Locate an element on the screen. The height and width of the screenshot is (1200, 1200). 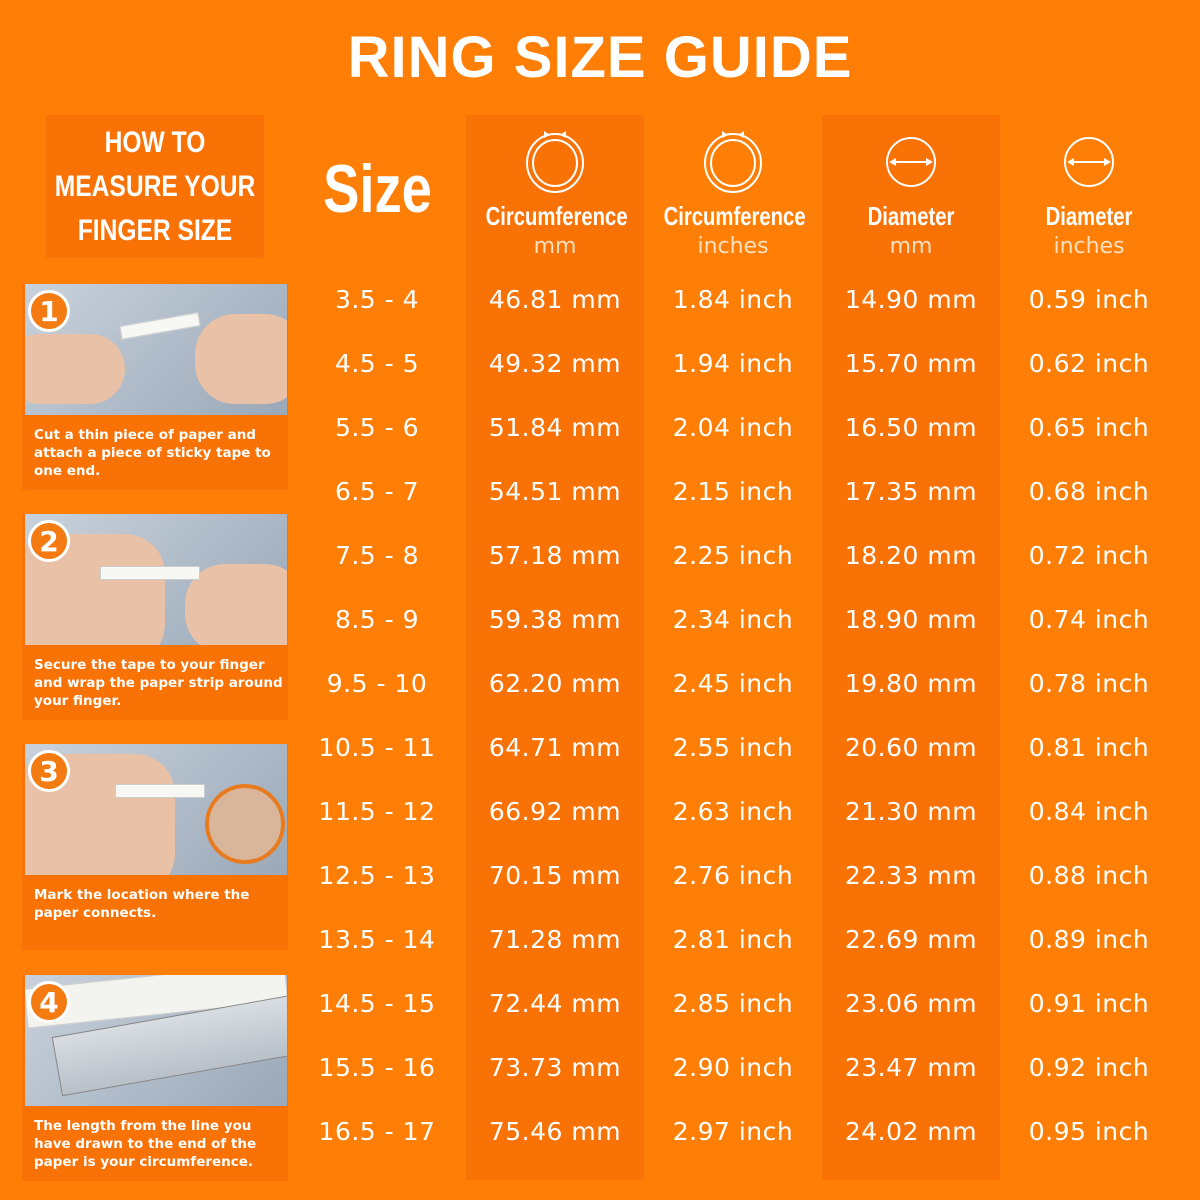
measurement-cell: 2.76 inch is located at coordinates (733, 875).